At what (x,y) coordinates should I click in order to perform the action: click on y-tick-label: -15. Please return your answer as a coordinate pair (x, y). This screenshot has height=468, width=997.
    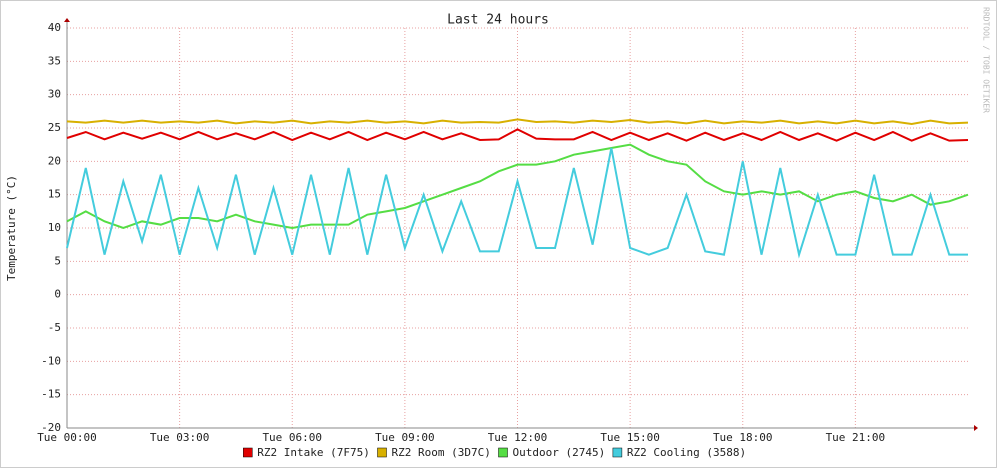
    Looking at the image, I should click on (51, 394).